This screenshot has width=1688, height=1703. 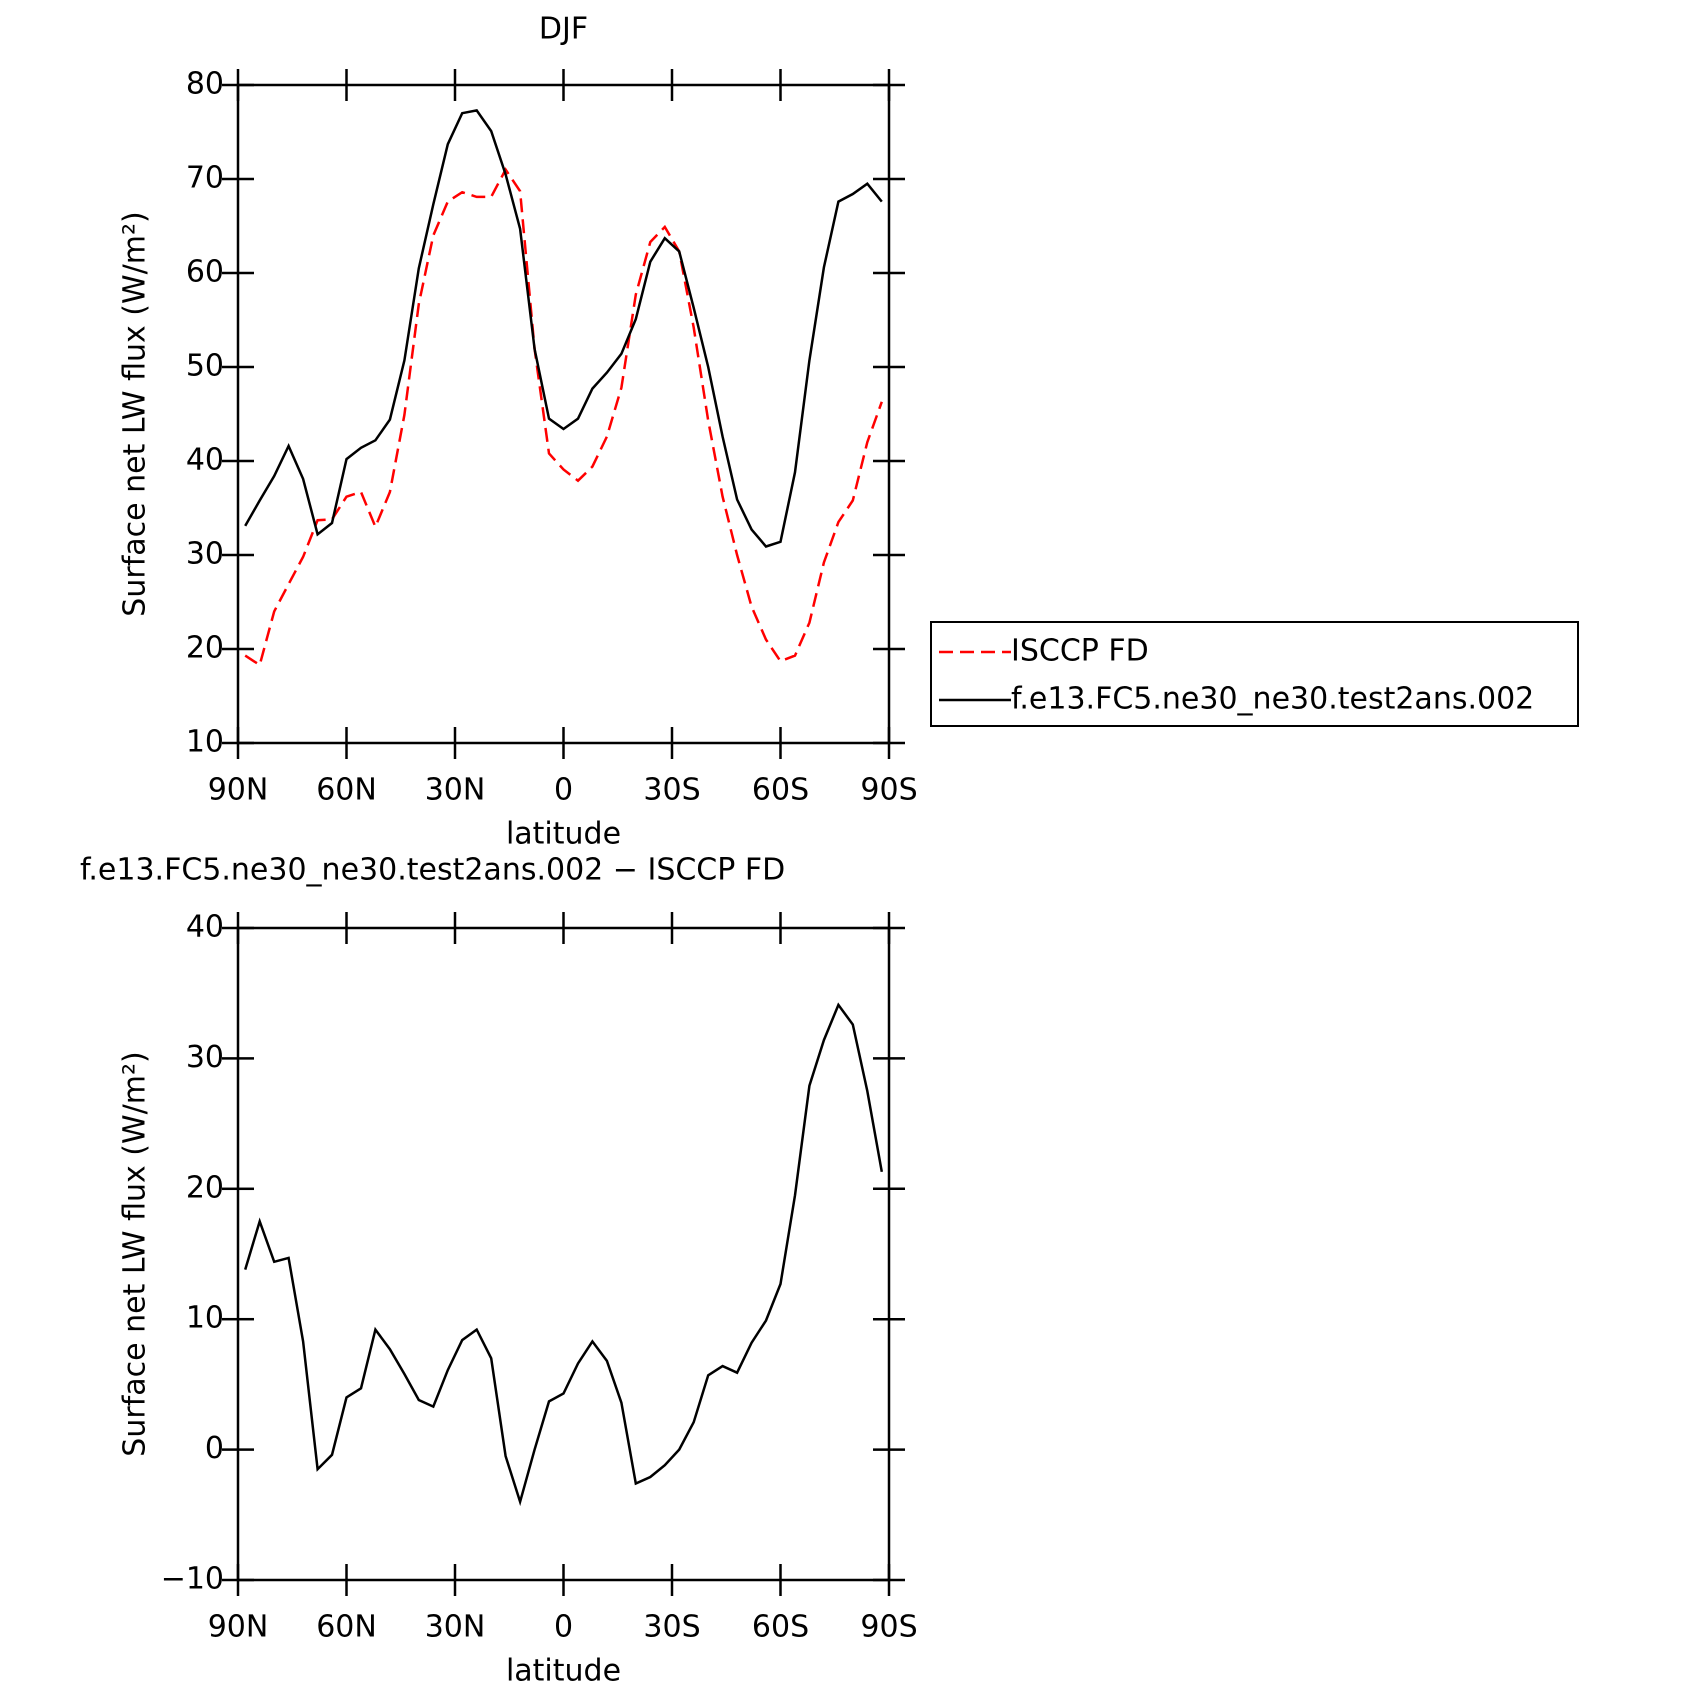 I want to click on y-tick-label: 60, so click(x=205, y=272).